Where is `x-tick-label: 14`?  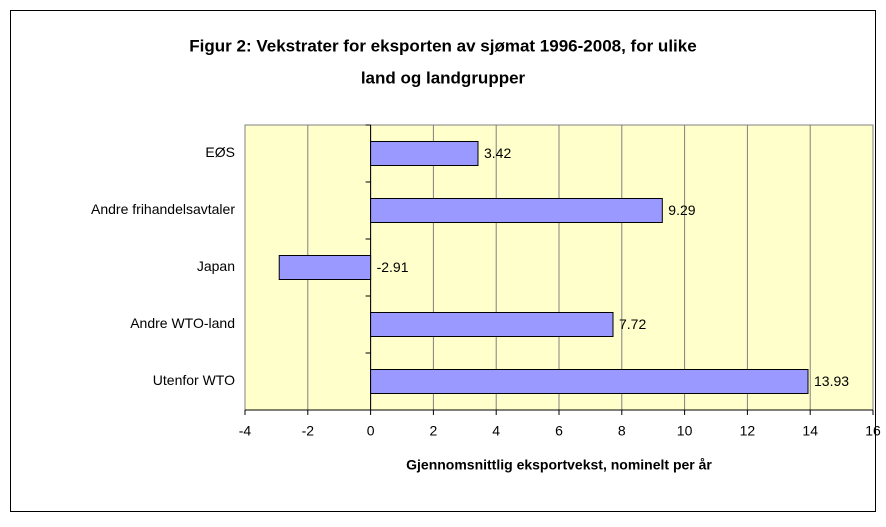
x-tick-label: 14 is located at coordinates (810, 431).